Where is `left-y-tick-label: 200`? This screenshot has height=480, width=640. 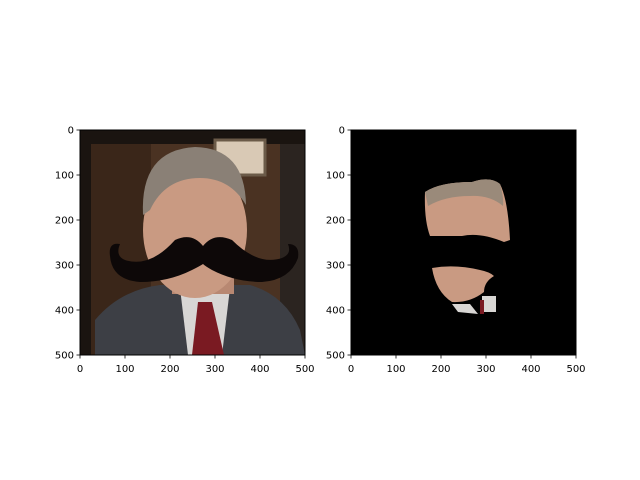 left-y-tick-label: 200 is located at coordinates (64, 221).